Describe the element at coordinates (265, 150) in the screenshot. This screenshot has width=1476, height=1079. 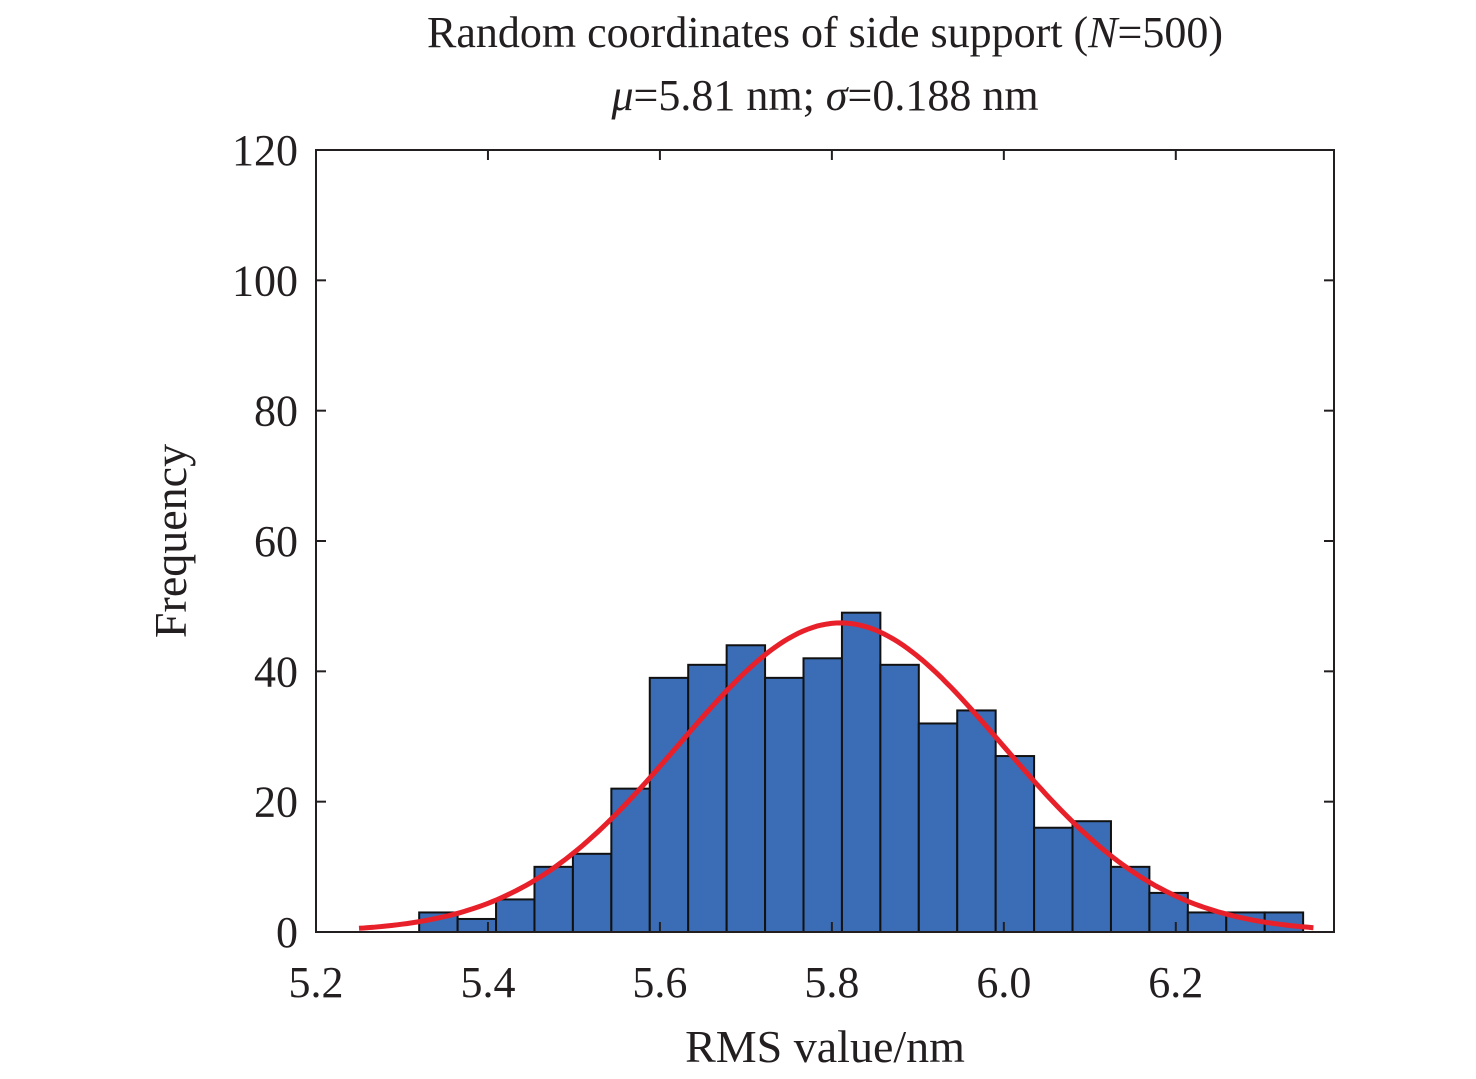
I see `y-tick-label: 120` at that location.